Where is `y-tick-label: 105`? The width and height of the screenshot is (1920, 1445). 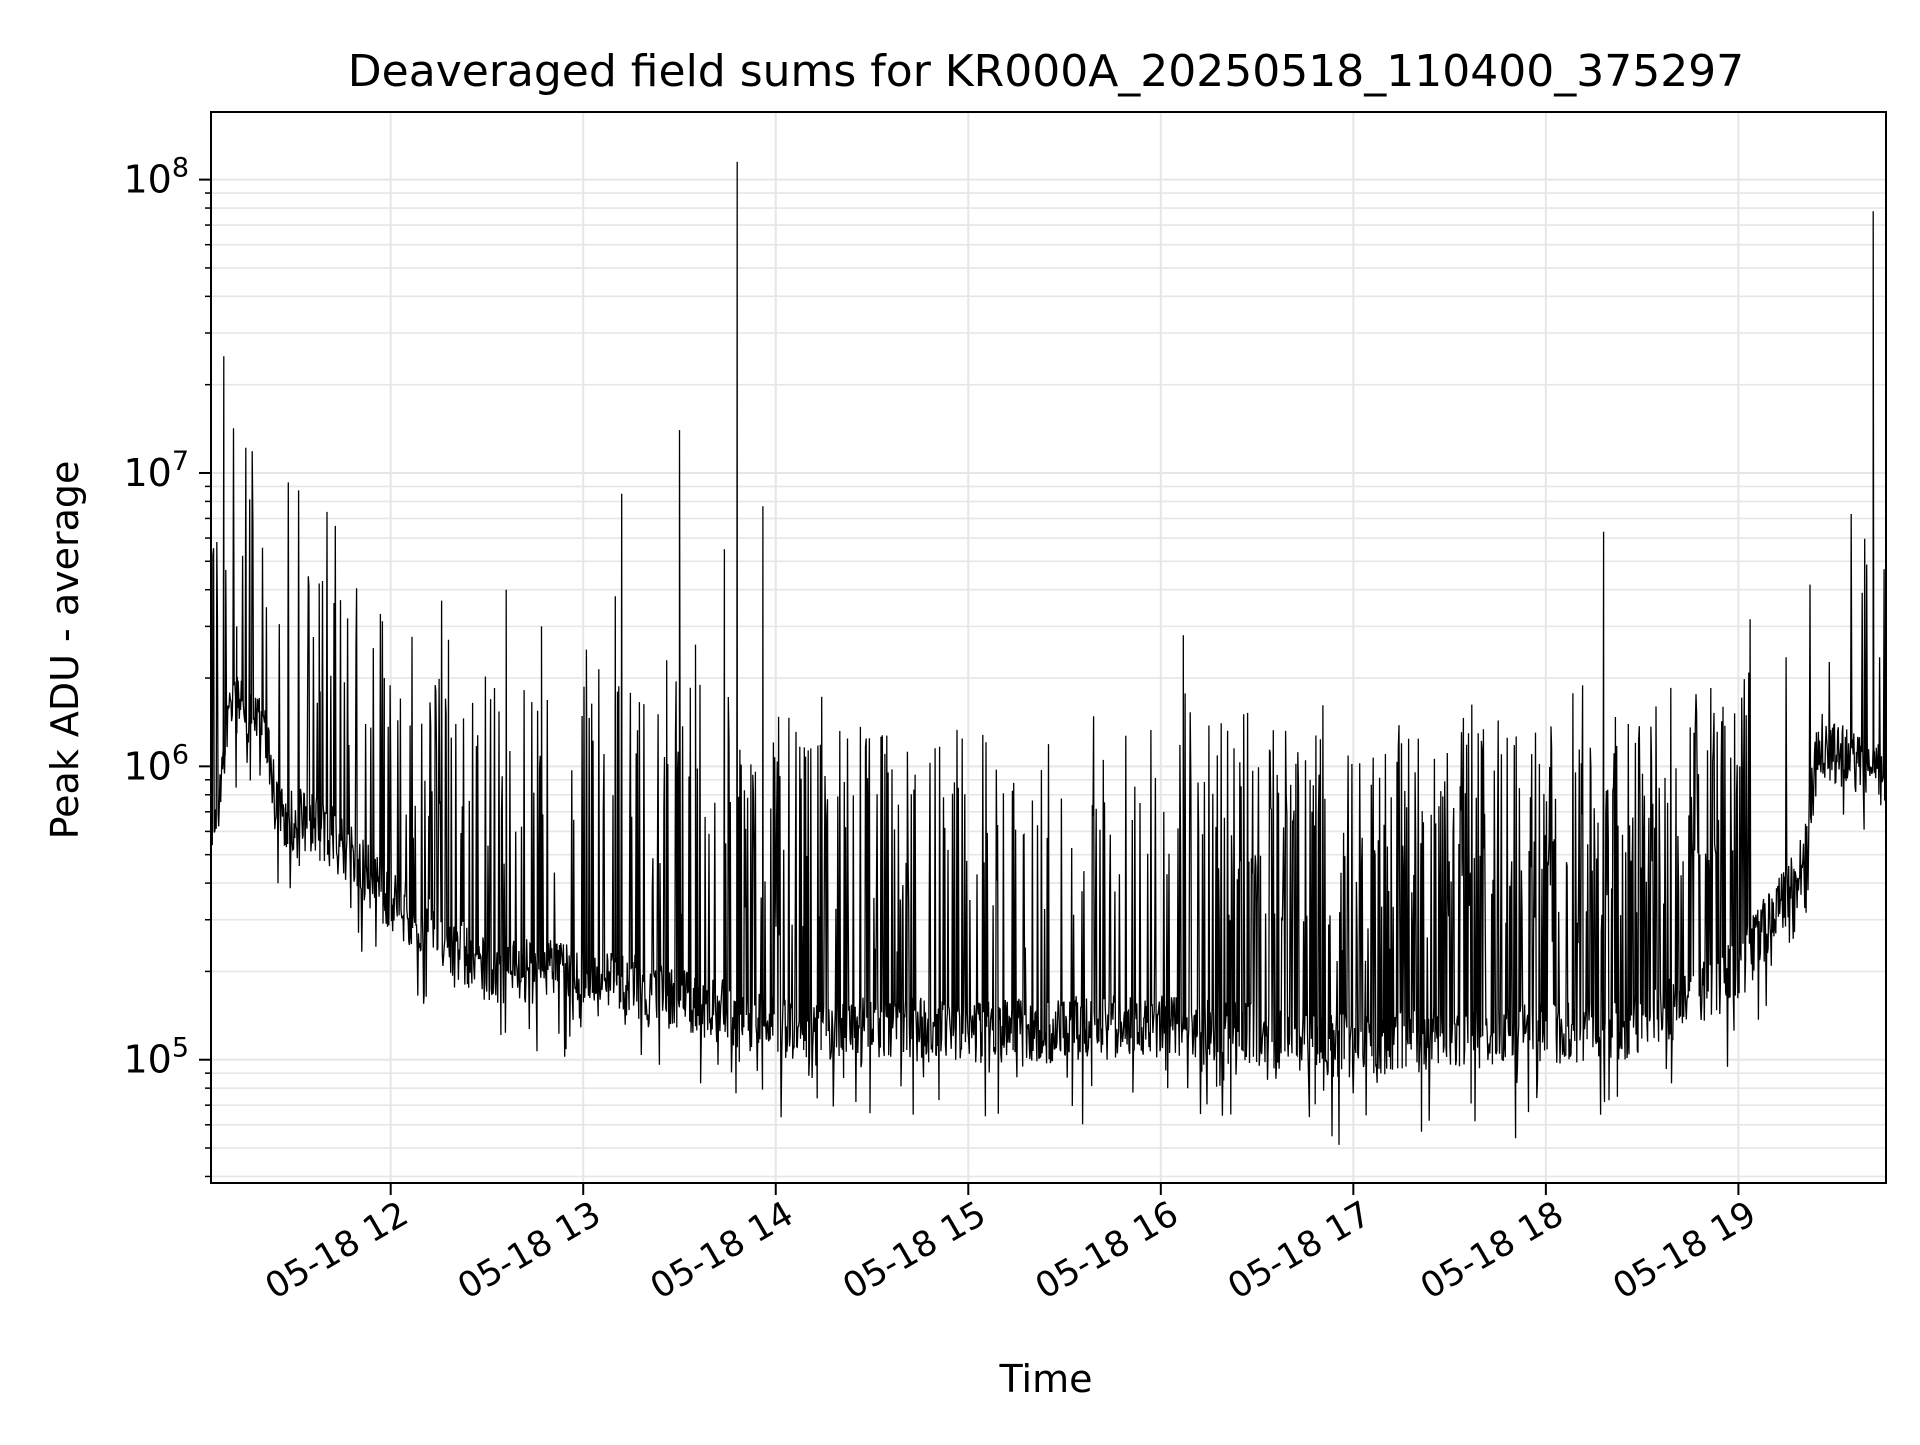
y-tick-label: 105 is located at coordinates (156, 1057).